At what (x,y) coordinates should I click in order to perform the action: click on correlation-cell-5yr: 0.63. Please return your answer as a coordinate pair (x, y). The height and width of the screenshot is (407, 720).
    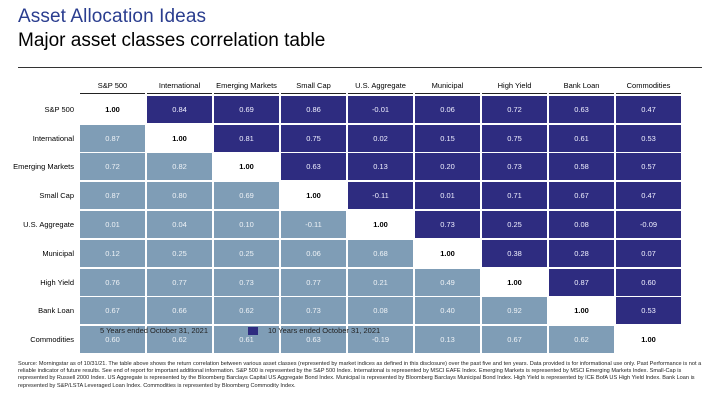
    Looking at the image, I should click on (313, 340).